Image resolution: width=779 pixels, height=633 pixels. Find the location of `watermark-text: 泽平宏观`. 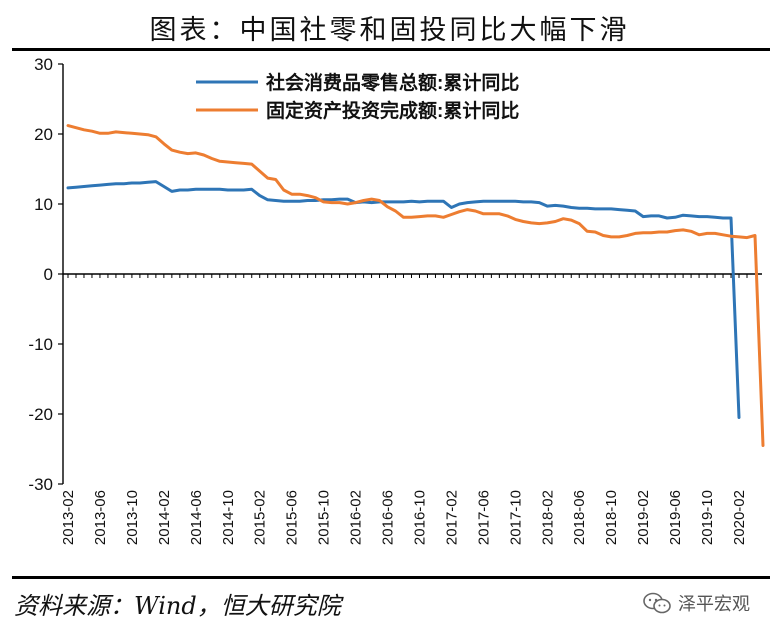

watermark-text: 泽平宏观 is located at coordinates (714, 604).